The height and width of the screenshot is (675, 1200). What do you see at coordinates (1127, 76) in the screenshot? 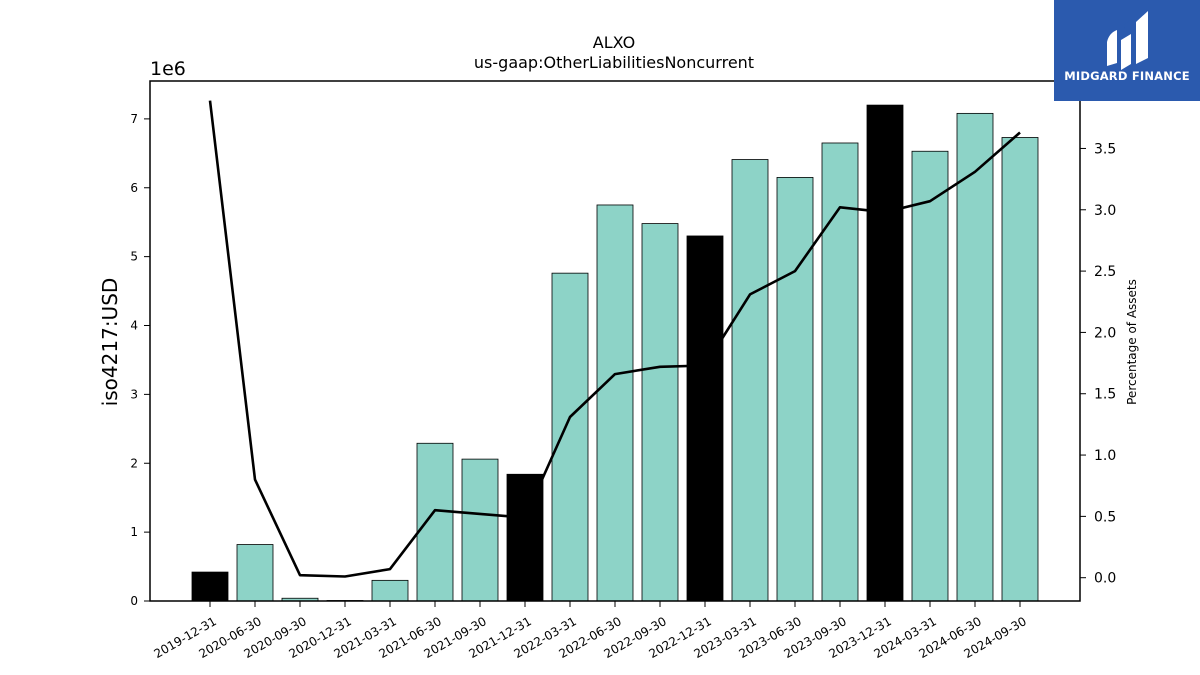
I see `logo-text: MIDGARD FINANCE` at bounding box center [1127, 76].